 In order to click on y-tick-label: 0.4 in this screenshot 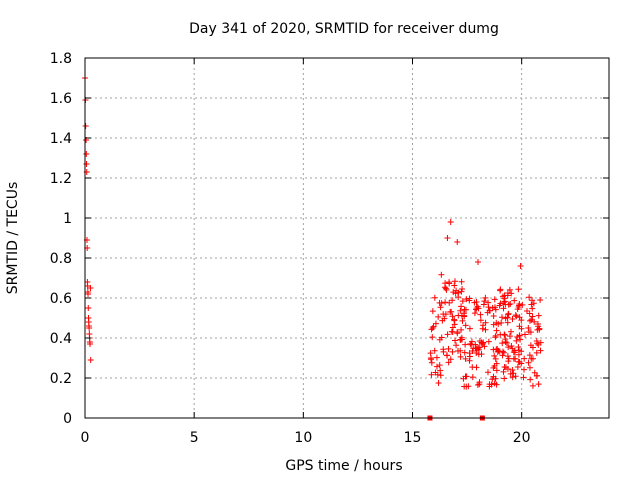, I will do `click(61, 339)`.